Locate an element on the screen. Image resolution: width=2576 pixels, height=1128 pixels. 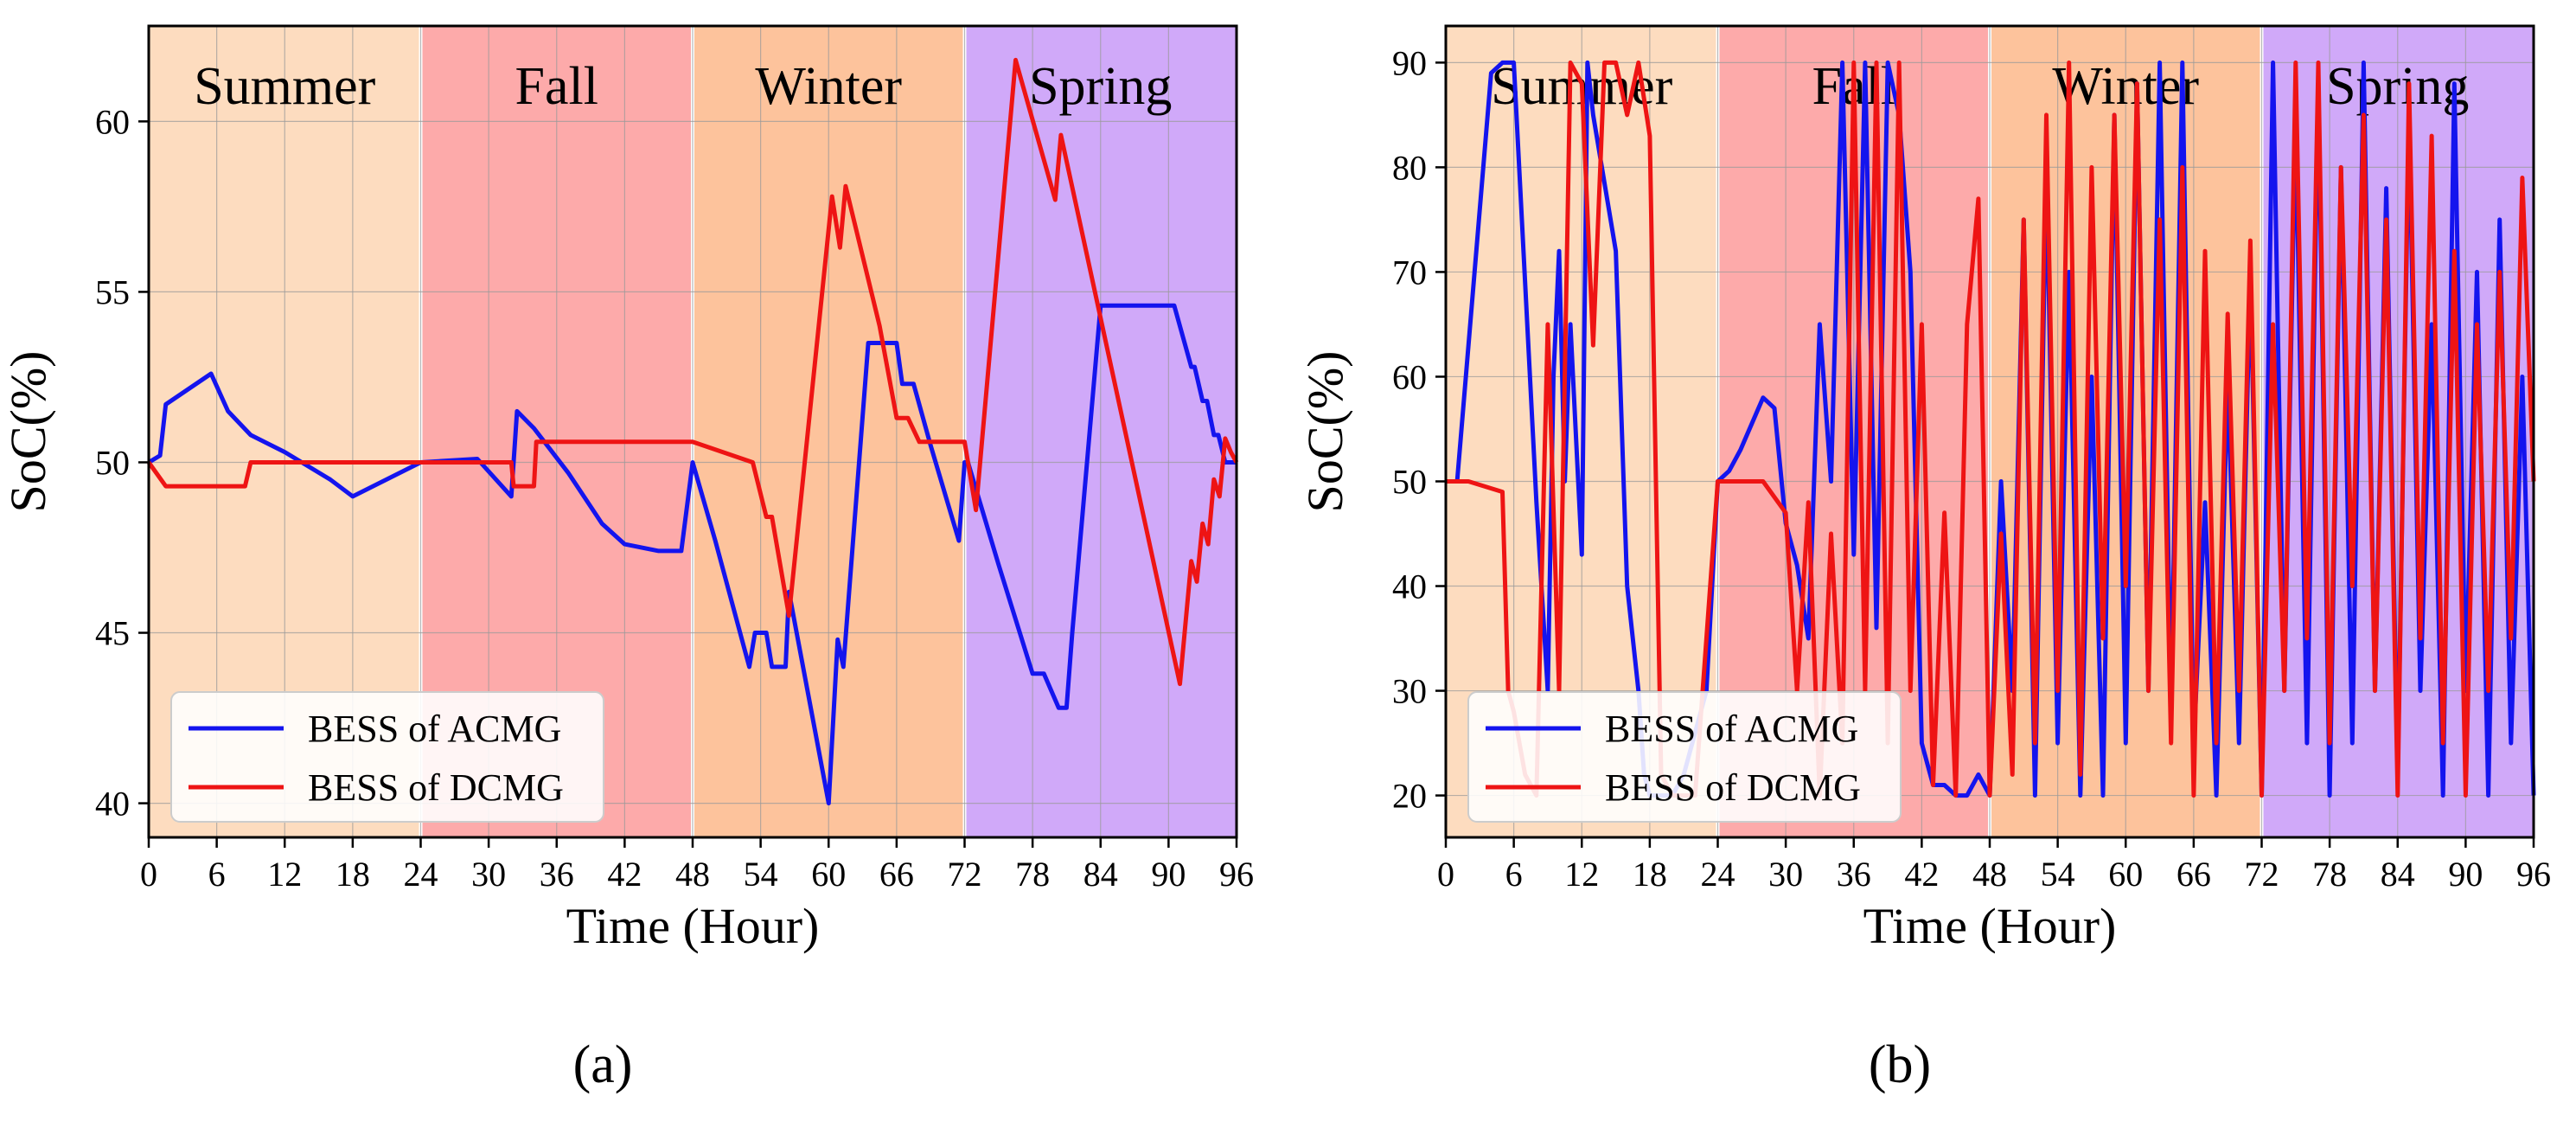
x-tick-label-b-18: 18 is located at coordinates (1650, 874).